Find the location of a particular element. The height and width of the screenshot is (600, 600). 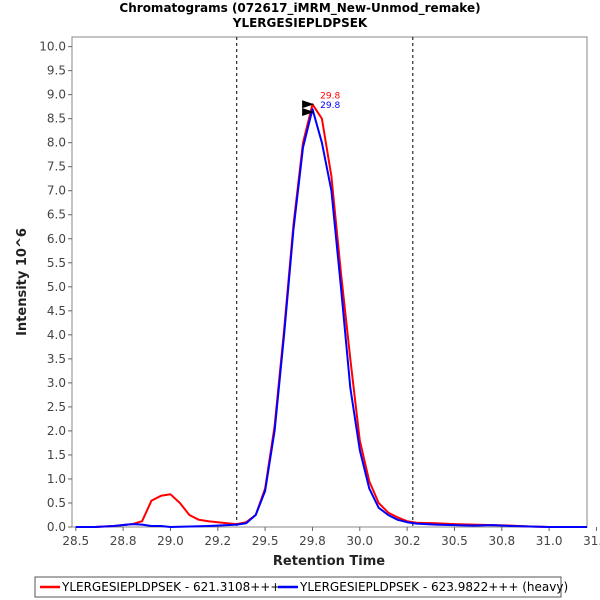

y-tick-label: 3.0 is located at coordinates (56, 383).